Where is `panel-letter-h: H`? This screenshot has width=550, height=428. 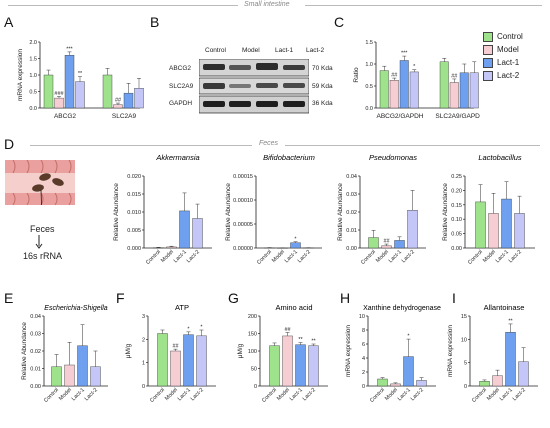 panel-letter-h: H is located at coordinates (345, 298).